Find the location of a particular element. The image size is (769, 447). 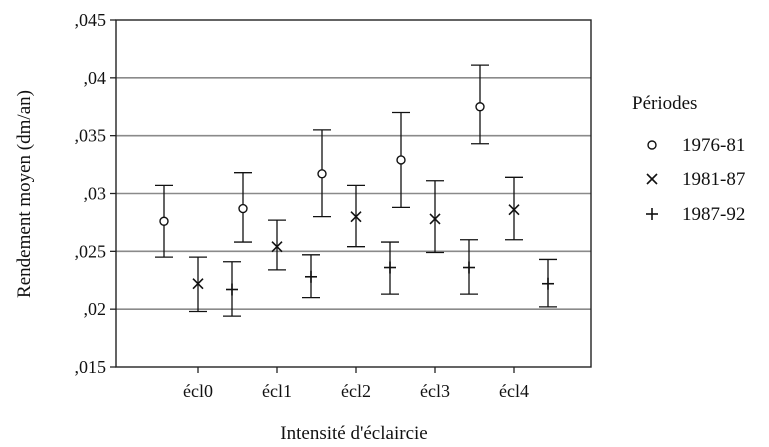

legend-item: 1987-92 is located at coordinates (695, 214).